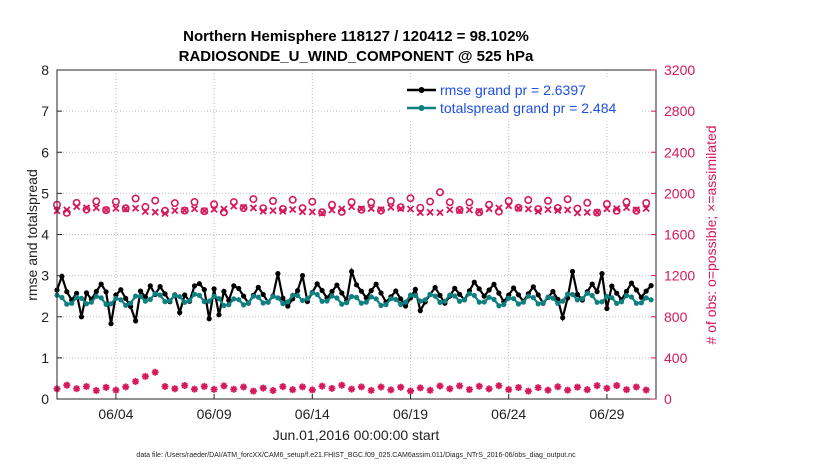 The height and width of the screenshot is (470, 830). Describe the element at coordinates (45, 111) in the screenshot. I see `y-tick-label-left: 7` at that location.